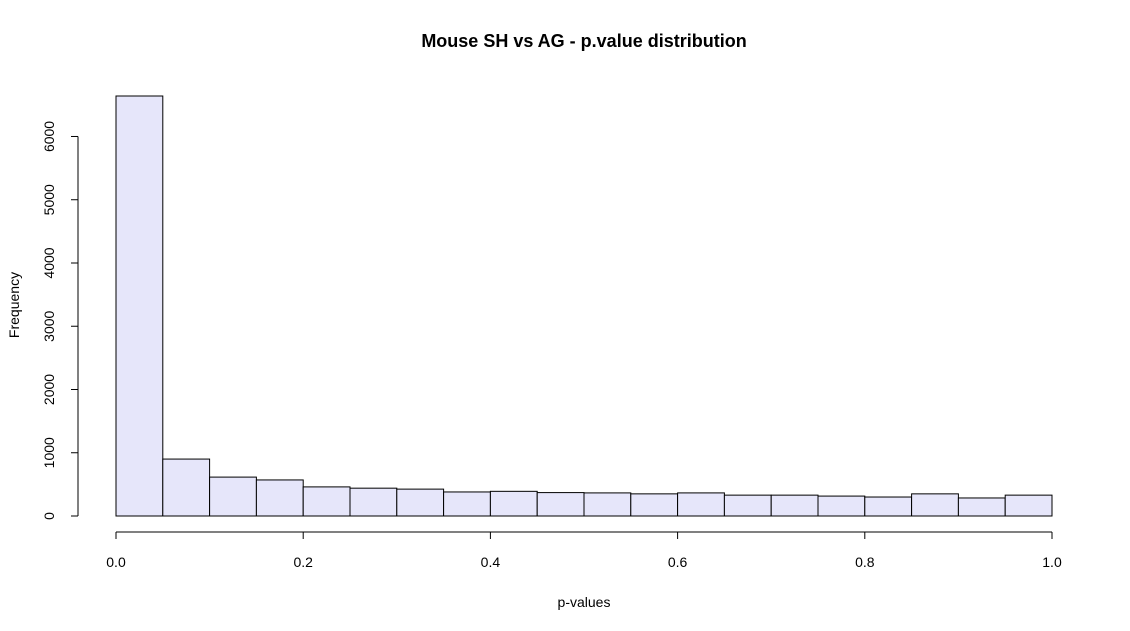 This screenshot has height=631, width=1130. Describe the element at coordinates (491, 562) in the screenshot. I see `x-tick-label: 0.4` at that location.